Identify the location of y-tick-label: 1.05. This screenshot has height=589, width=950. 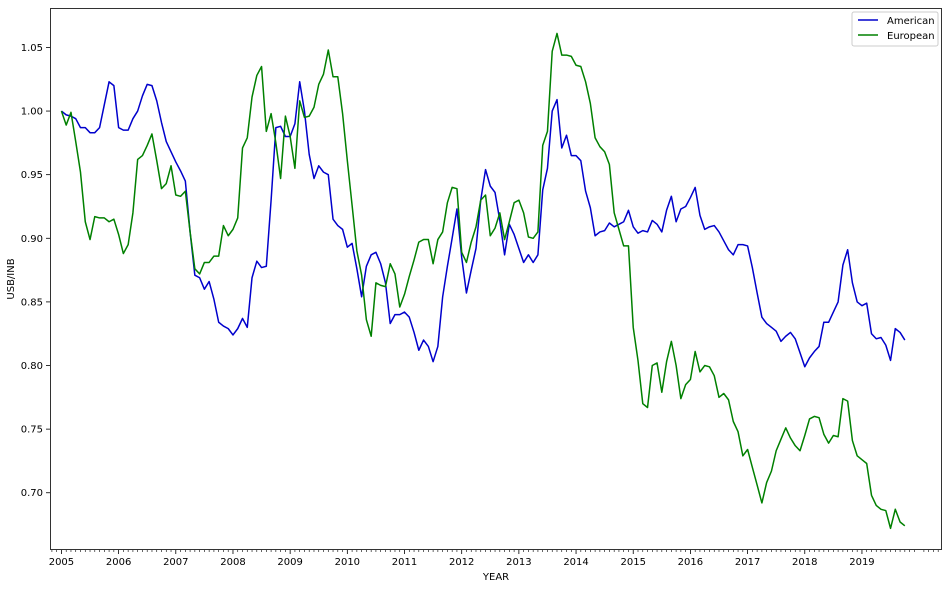
(32, 48).